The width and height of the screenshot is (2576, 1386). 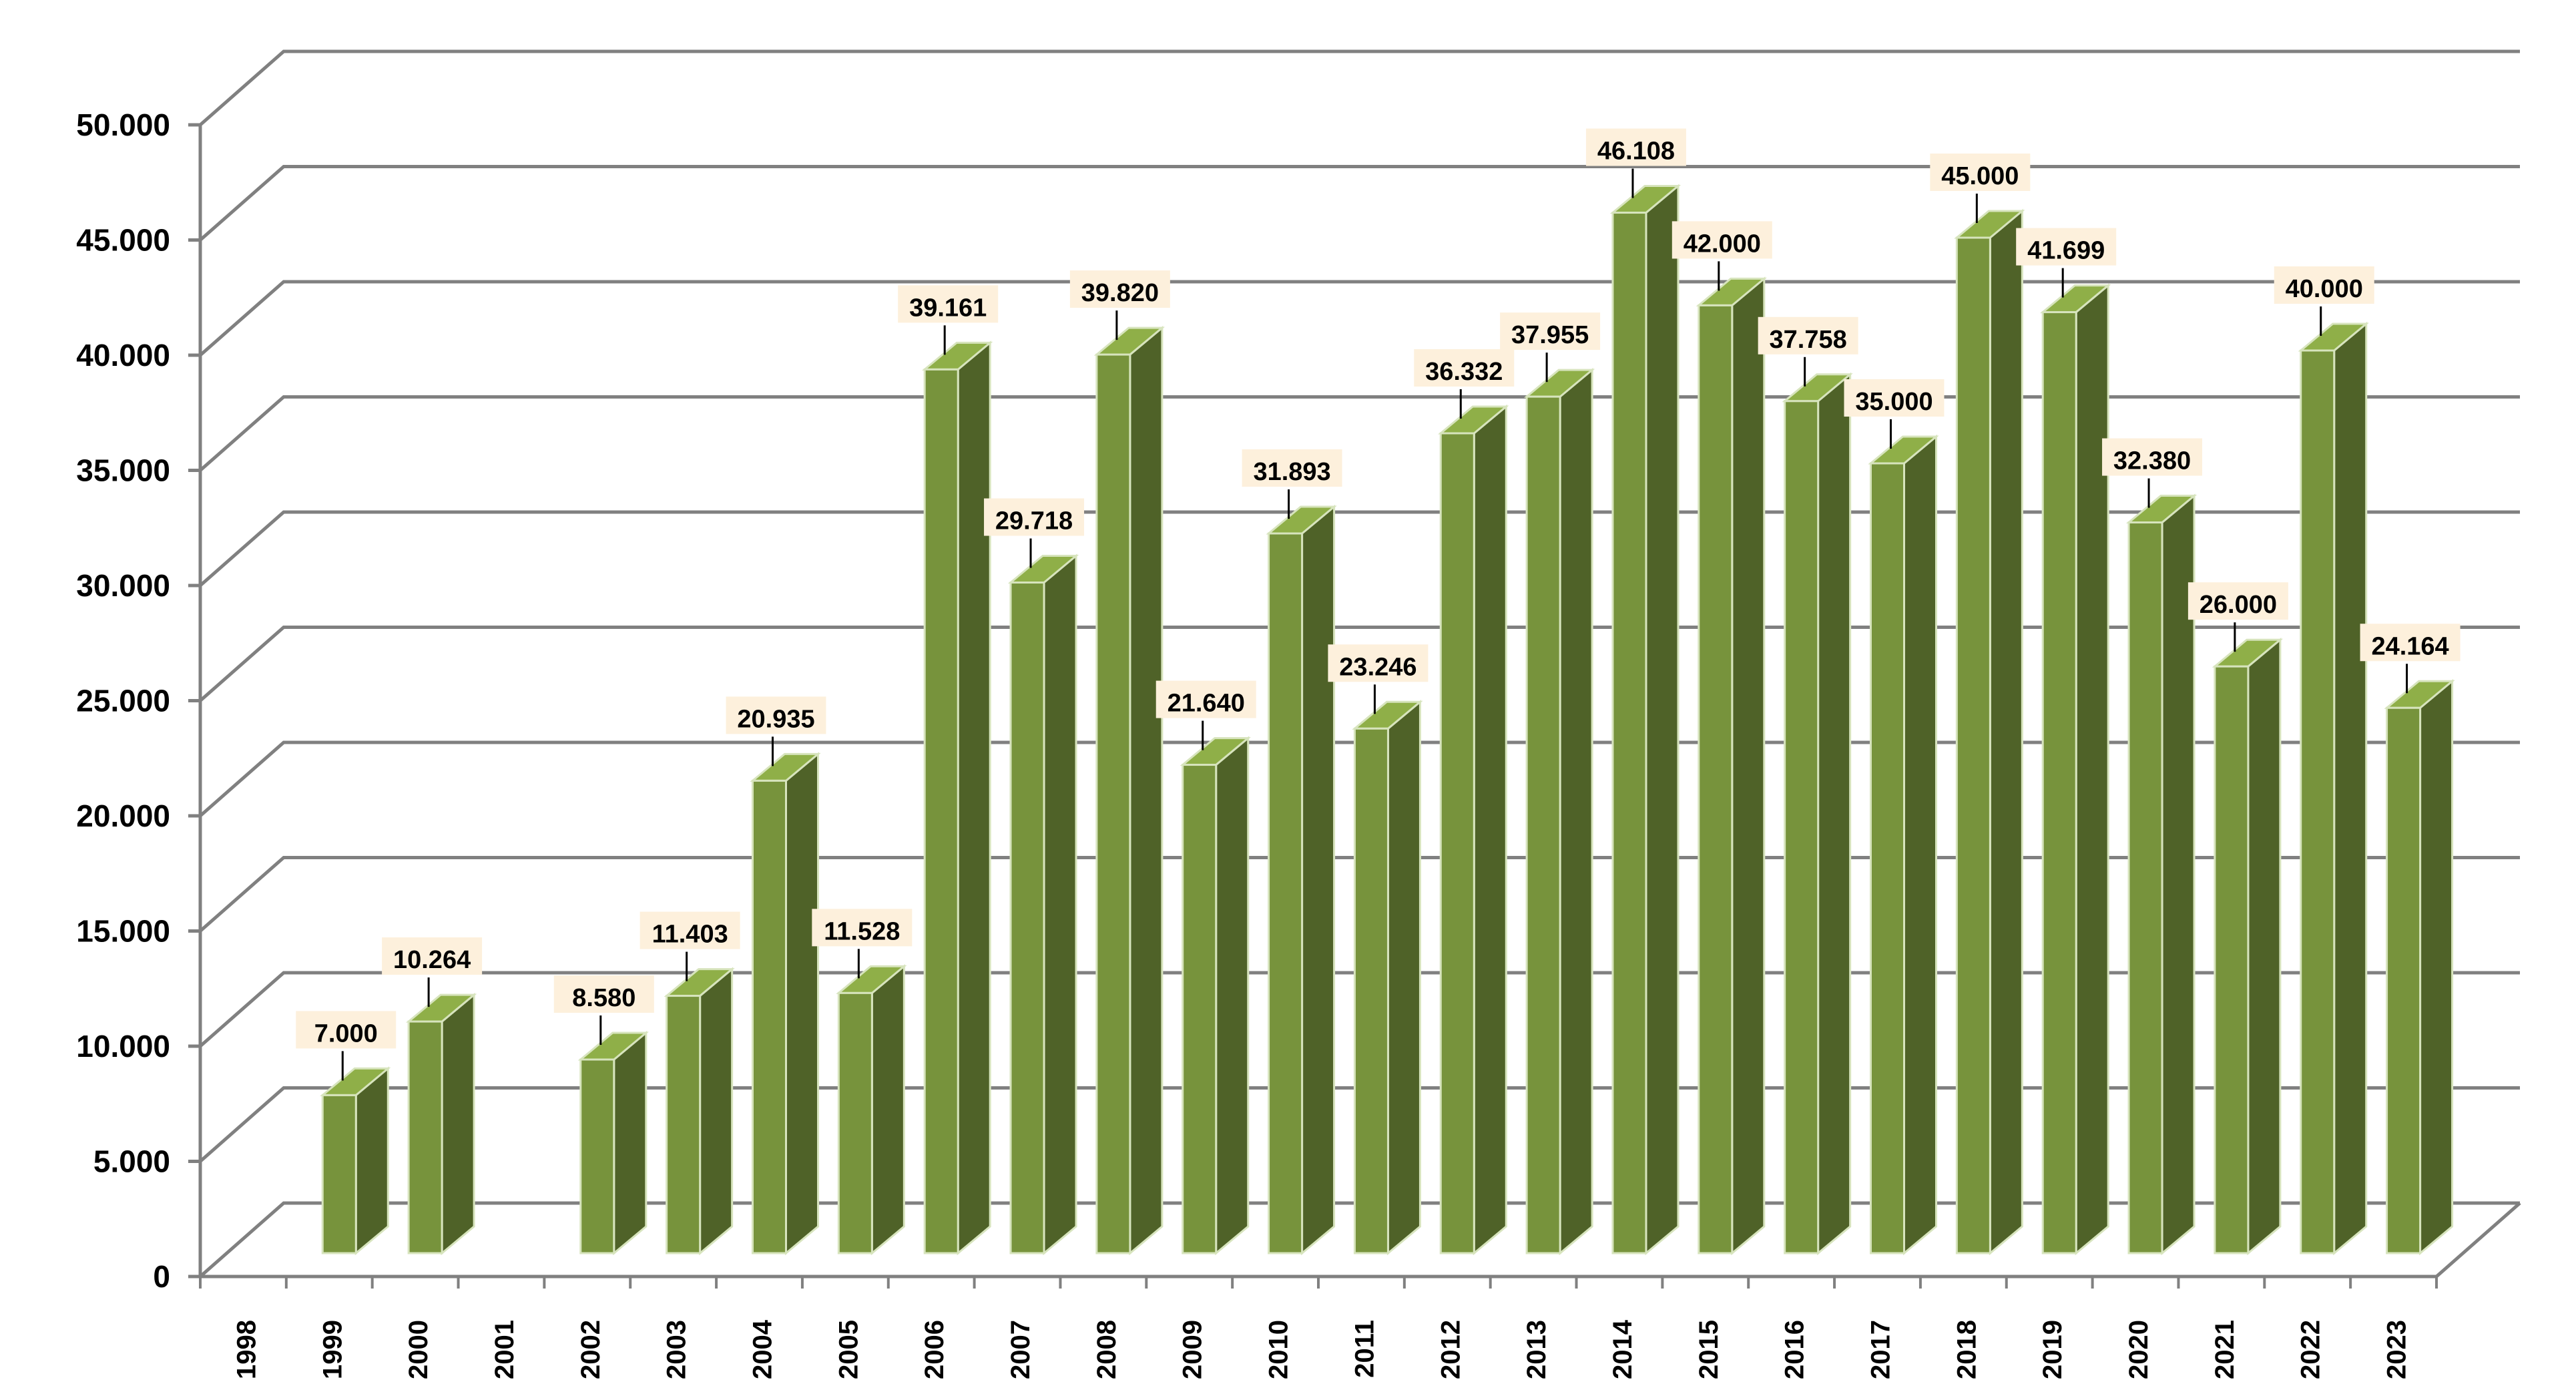 I want to click on x-tick-label: 2016, so click(x=1795, y=1349).